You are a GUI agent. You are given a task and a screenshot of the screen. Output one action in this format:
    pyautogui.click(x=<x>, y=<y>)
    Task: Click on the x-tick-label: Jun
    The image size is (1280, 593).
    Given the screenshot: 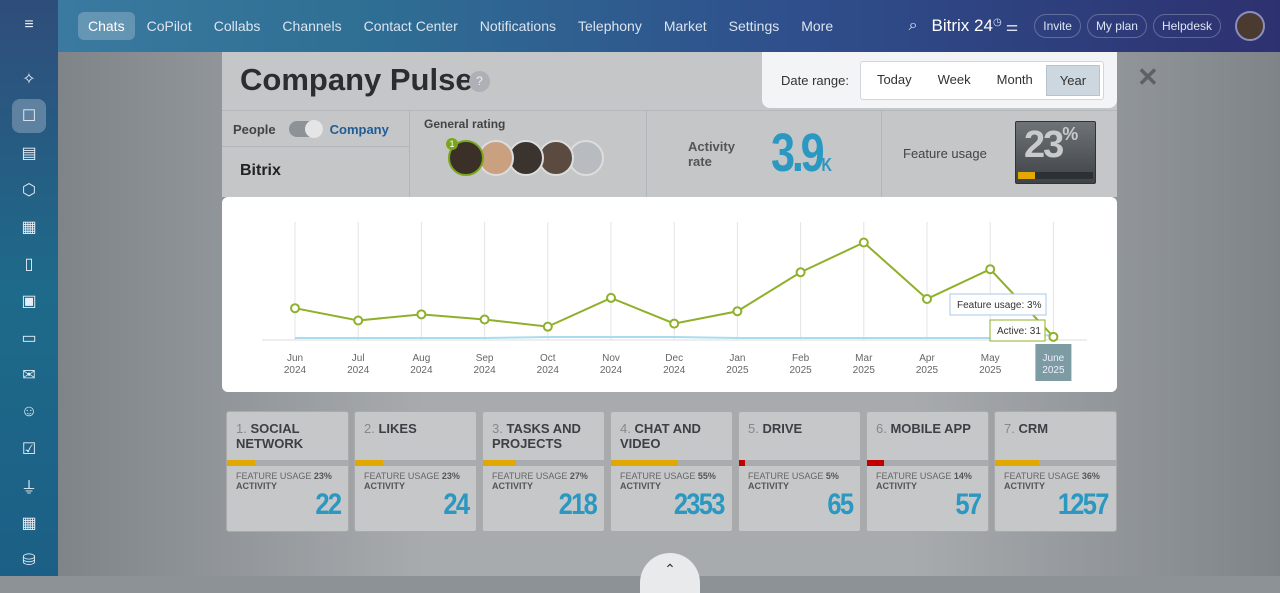 What is the action you would take?
    pyautogui.click(x=295, y=358)
    